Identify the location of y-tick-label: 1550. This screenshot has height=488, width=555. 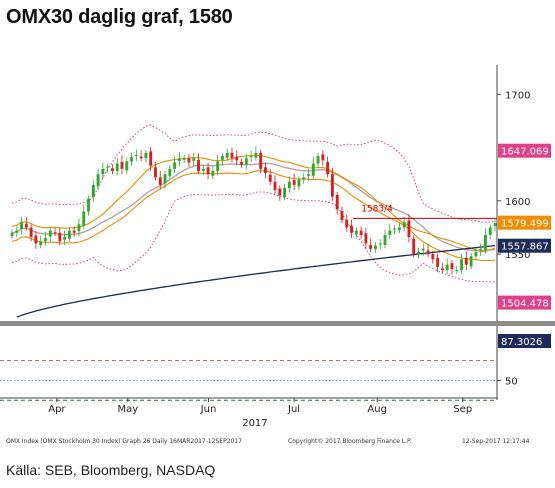
(517, 255).